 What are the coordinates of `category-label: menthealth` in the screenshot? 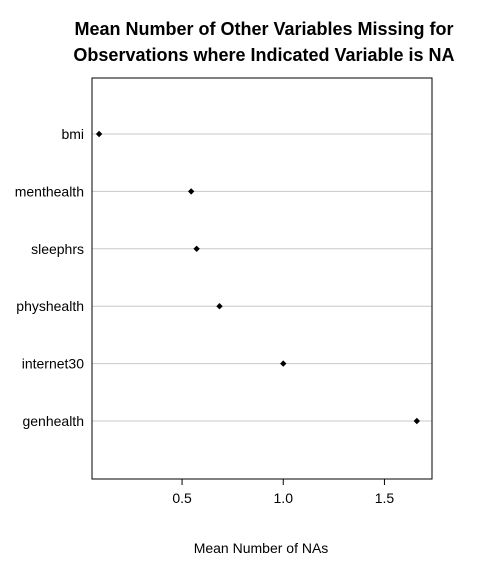 It's located at (49, 191).